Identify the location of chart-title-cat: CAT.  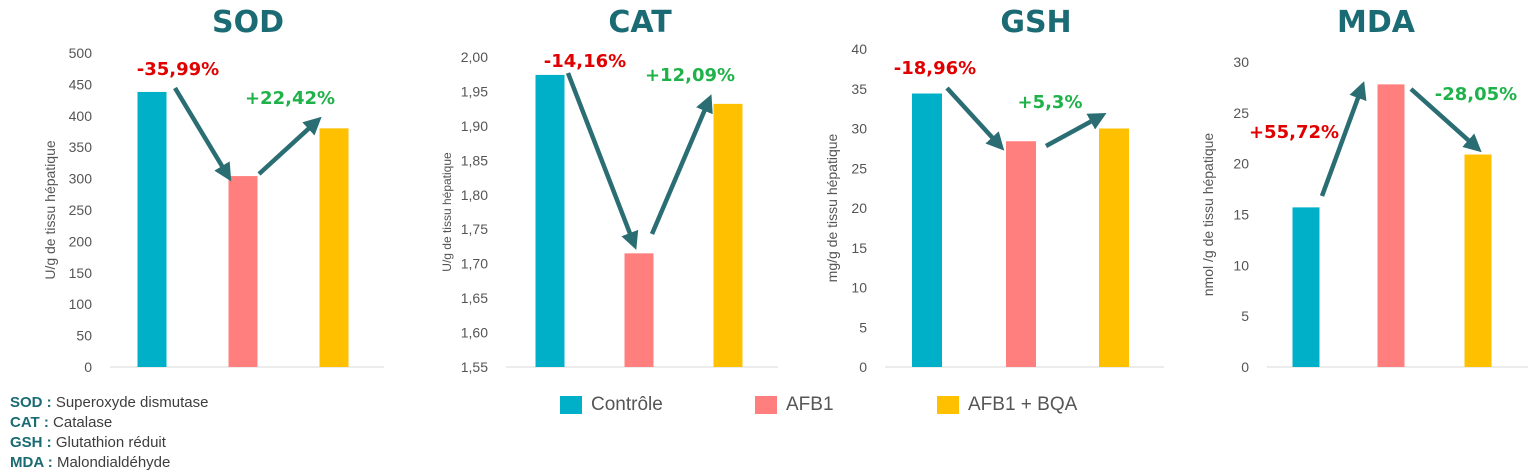
(640, 22).